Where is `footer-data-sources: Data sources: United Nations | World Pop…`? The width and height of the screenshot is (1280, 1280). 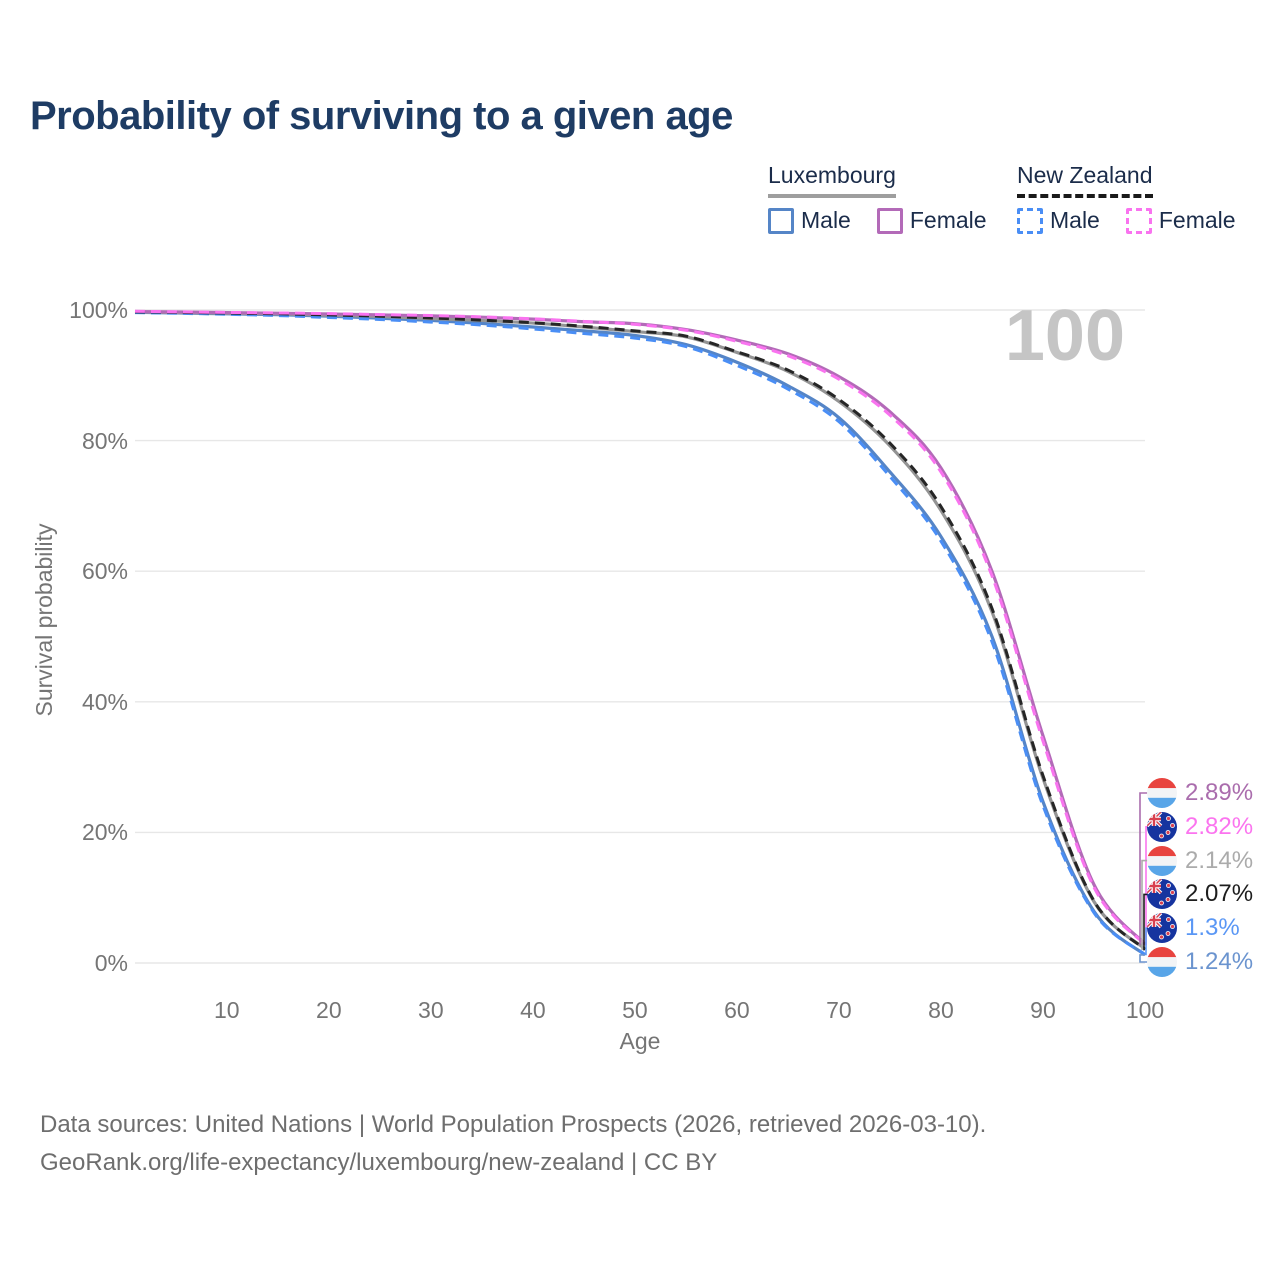 footer-data-sources: Data sources: United Nations | World Pop… is located at coordinates (513, 1124).